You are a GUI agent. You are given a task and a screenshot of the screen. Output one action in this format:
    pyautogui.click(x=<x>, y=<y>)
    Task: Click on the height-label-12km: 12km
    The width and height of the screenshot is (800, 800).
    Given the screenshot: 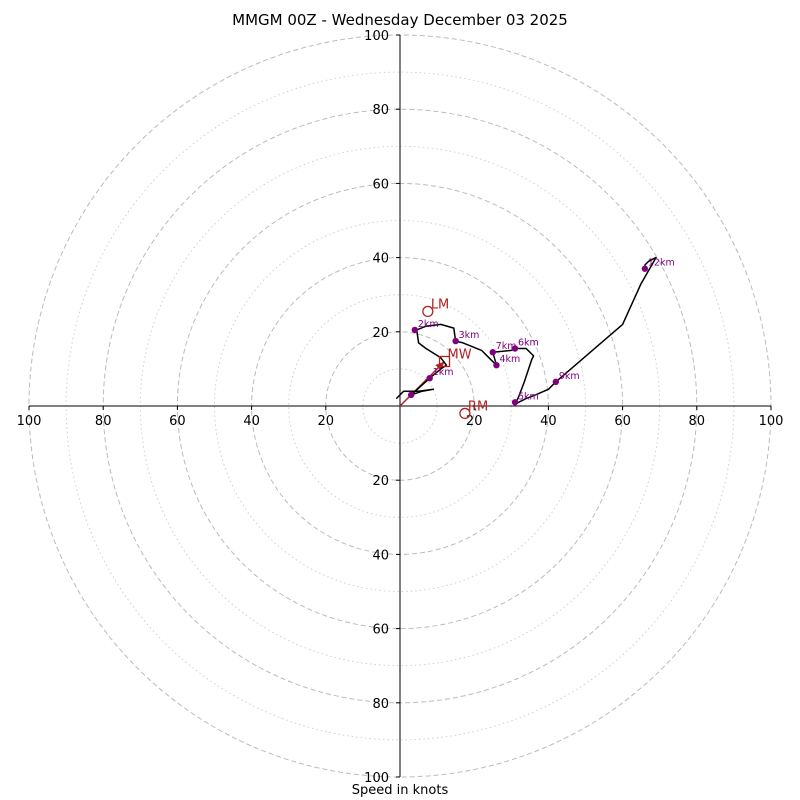 What is the action you would take?
    pyautogui.click(x=661, y=263)
    